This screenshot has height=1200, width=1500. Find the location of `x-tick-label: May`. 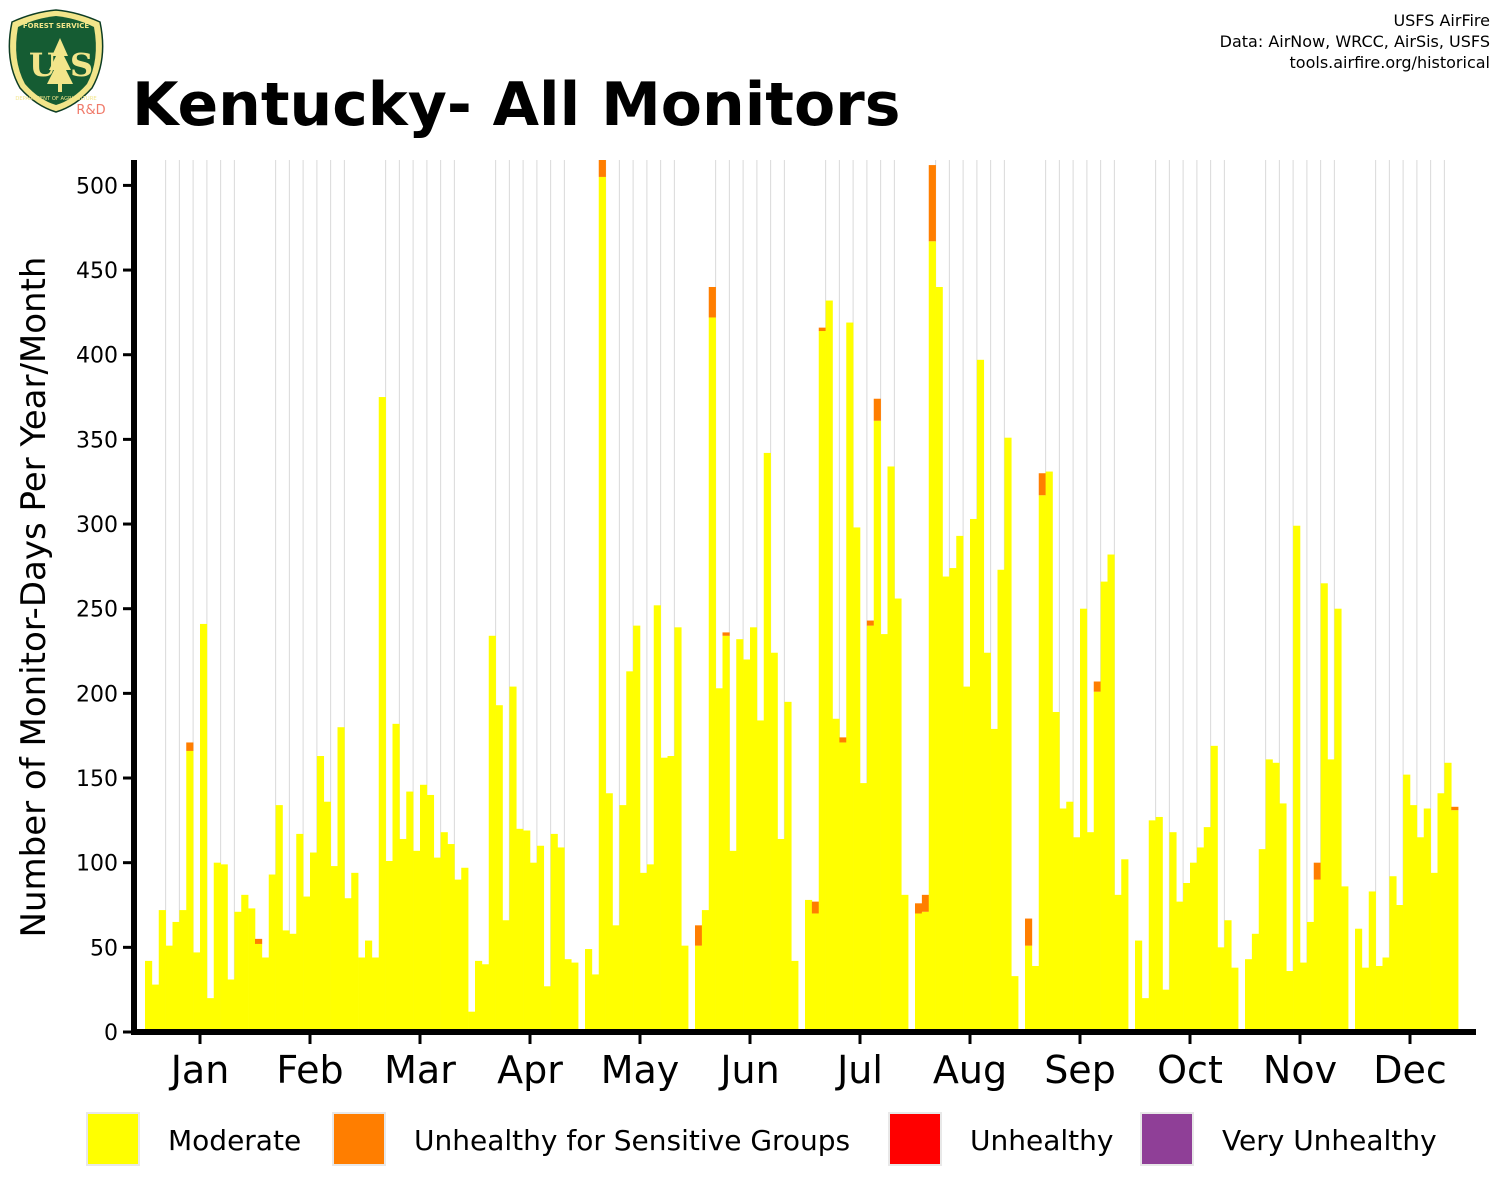

x-tick-label: May is located at coordinates (640, 1070).